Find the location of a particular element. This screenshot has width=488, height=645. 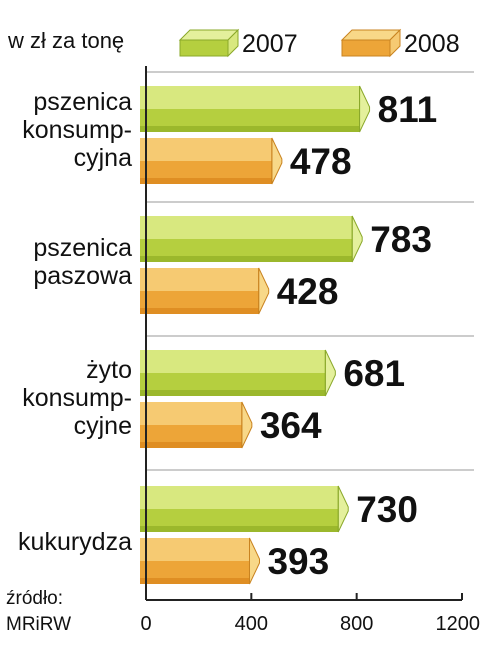

bar-2007-3-bottom is located at coordinates (239, 529).